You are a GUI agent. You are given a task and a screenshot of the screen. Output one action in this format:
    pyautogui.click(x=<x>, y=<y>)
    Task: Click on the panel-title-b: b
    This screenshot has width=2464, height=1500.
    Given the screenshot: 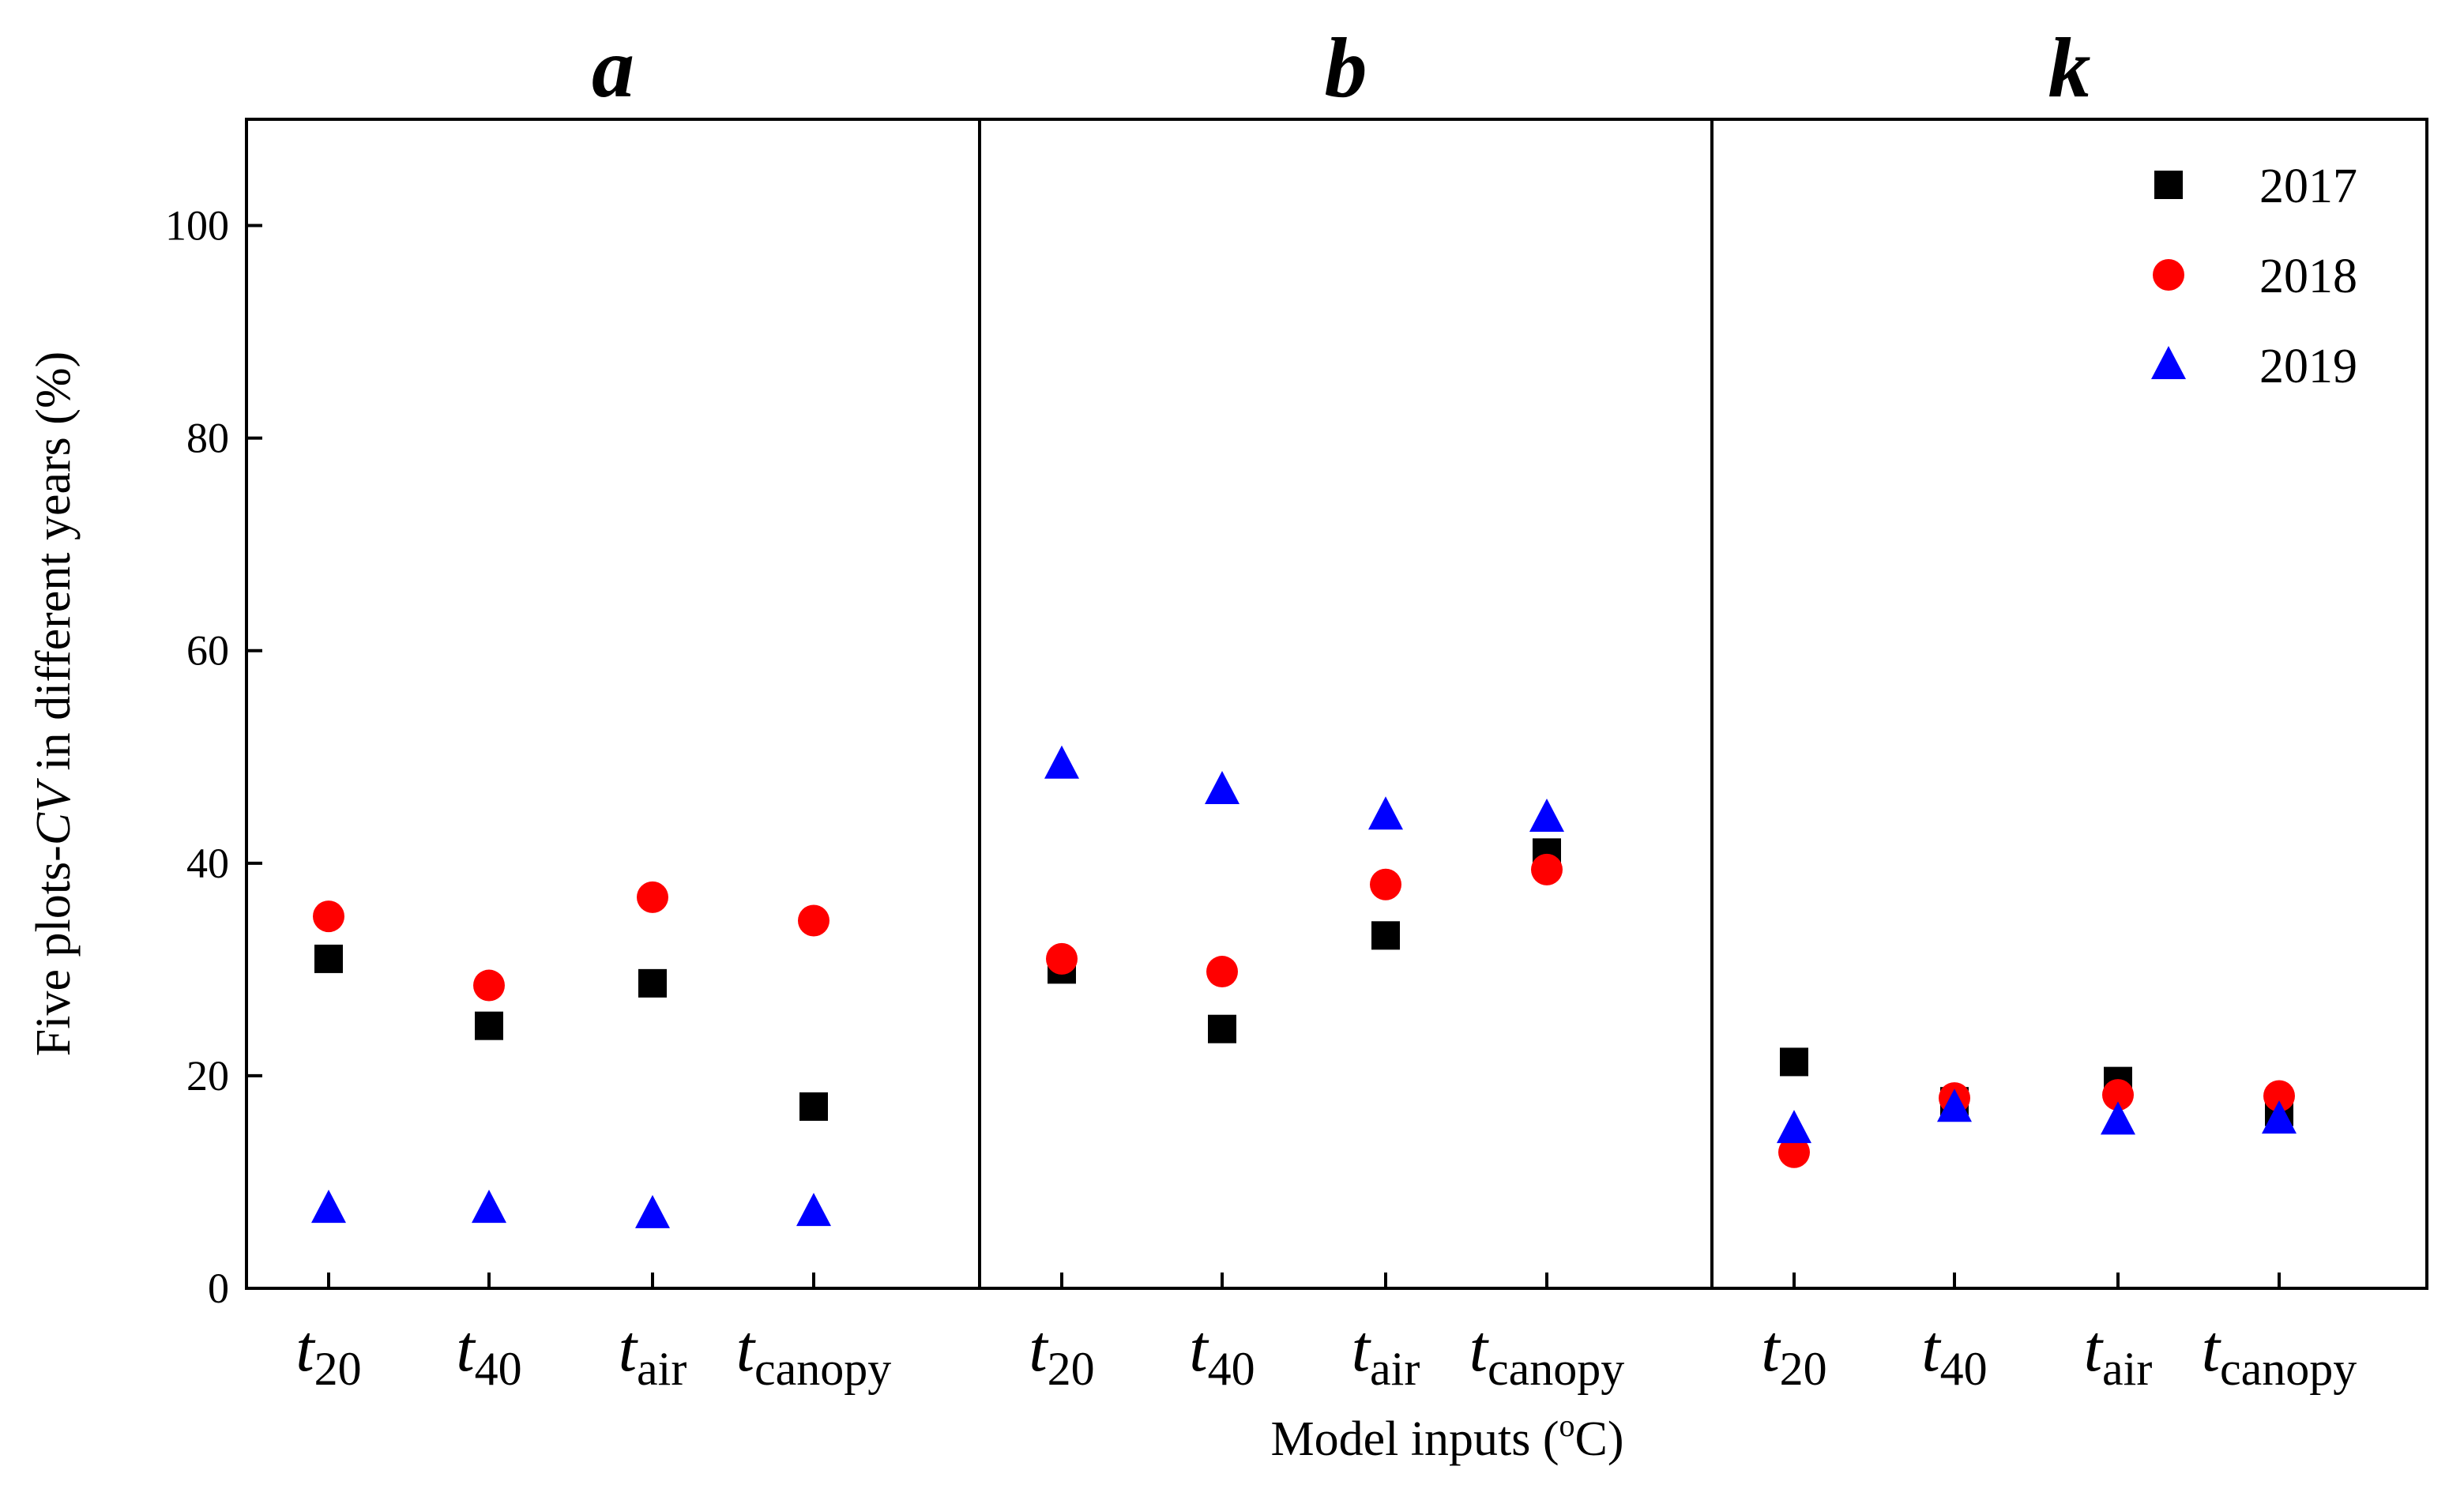 What is the action you would take?
    pyautogui.click(x=1346, y=68)
    